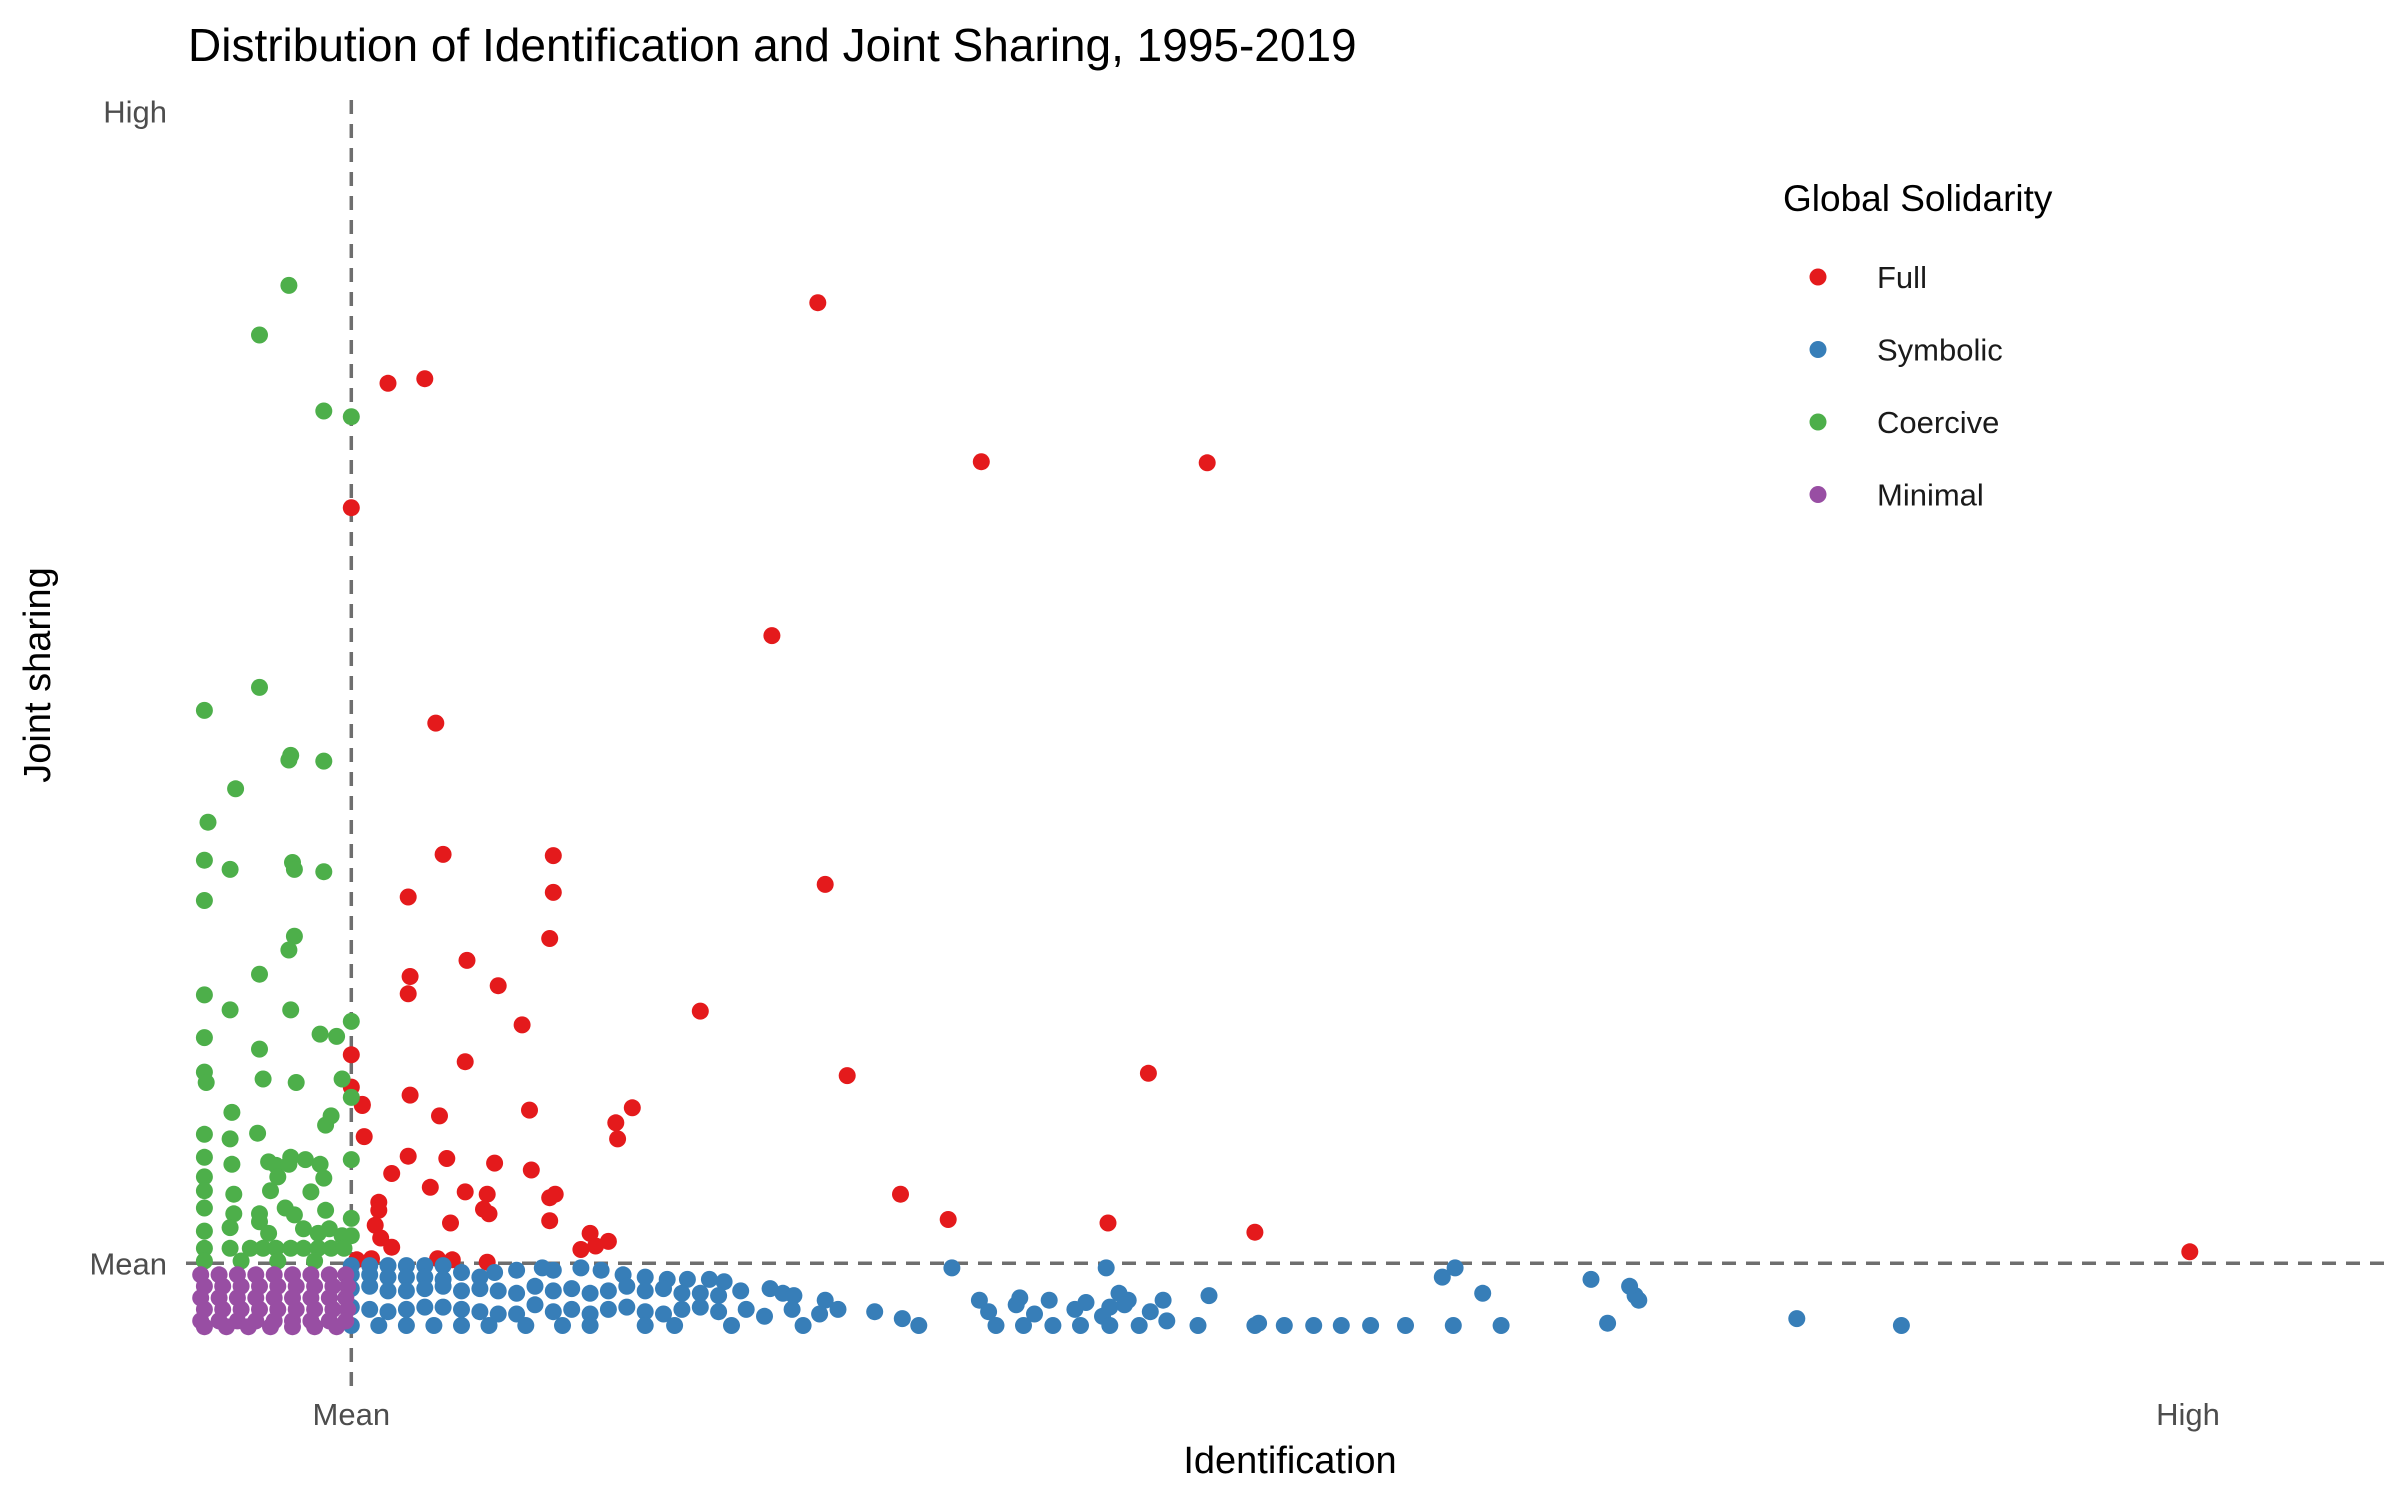 Image resolution: width=2400 pixels, height=1500 pixels. Describe the element at coordinates (1918, 198) in the screenshot. I see `legend-title: Global Solidarity` at that location.